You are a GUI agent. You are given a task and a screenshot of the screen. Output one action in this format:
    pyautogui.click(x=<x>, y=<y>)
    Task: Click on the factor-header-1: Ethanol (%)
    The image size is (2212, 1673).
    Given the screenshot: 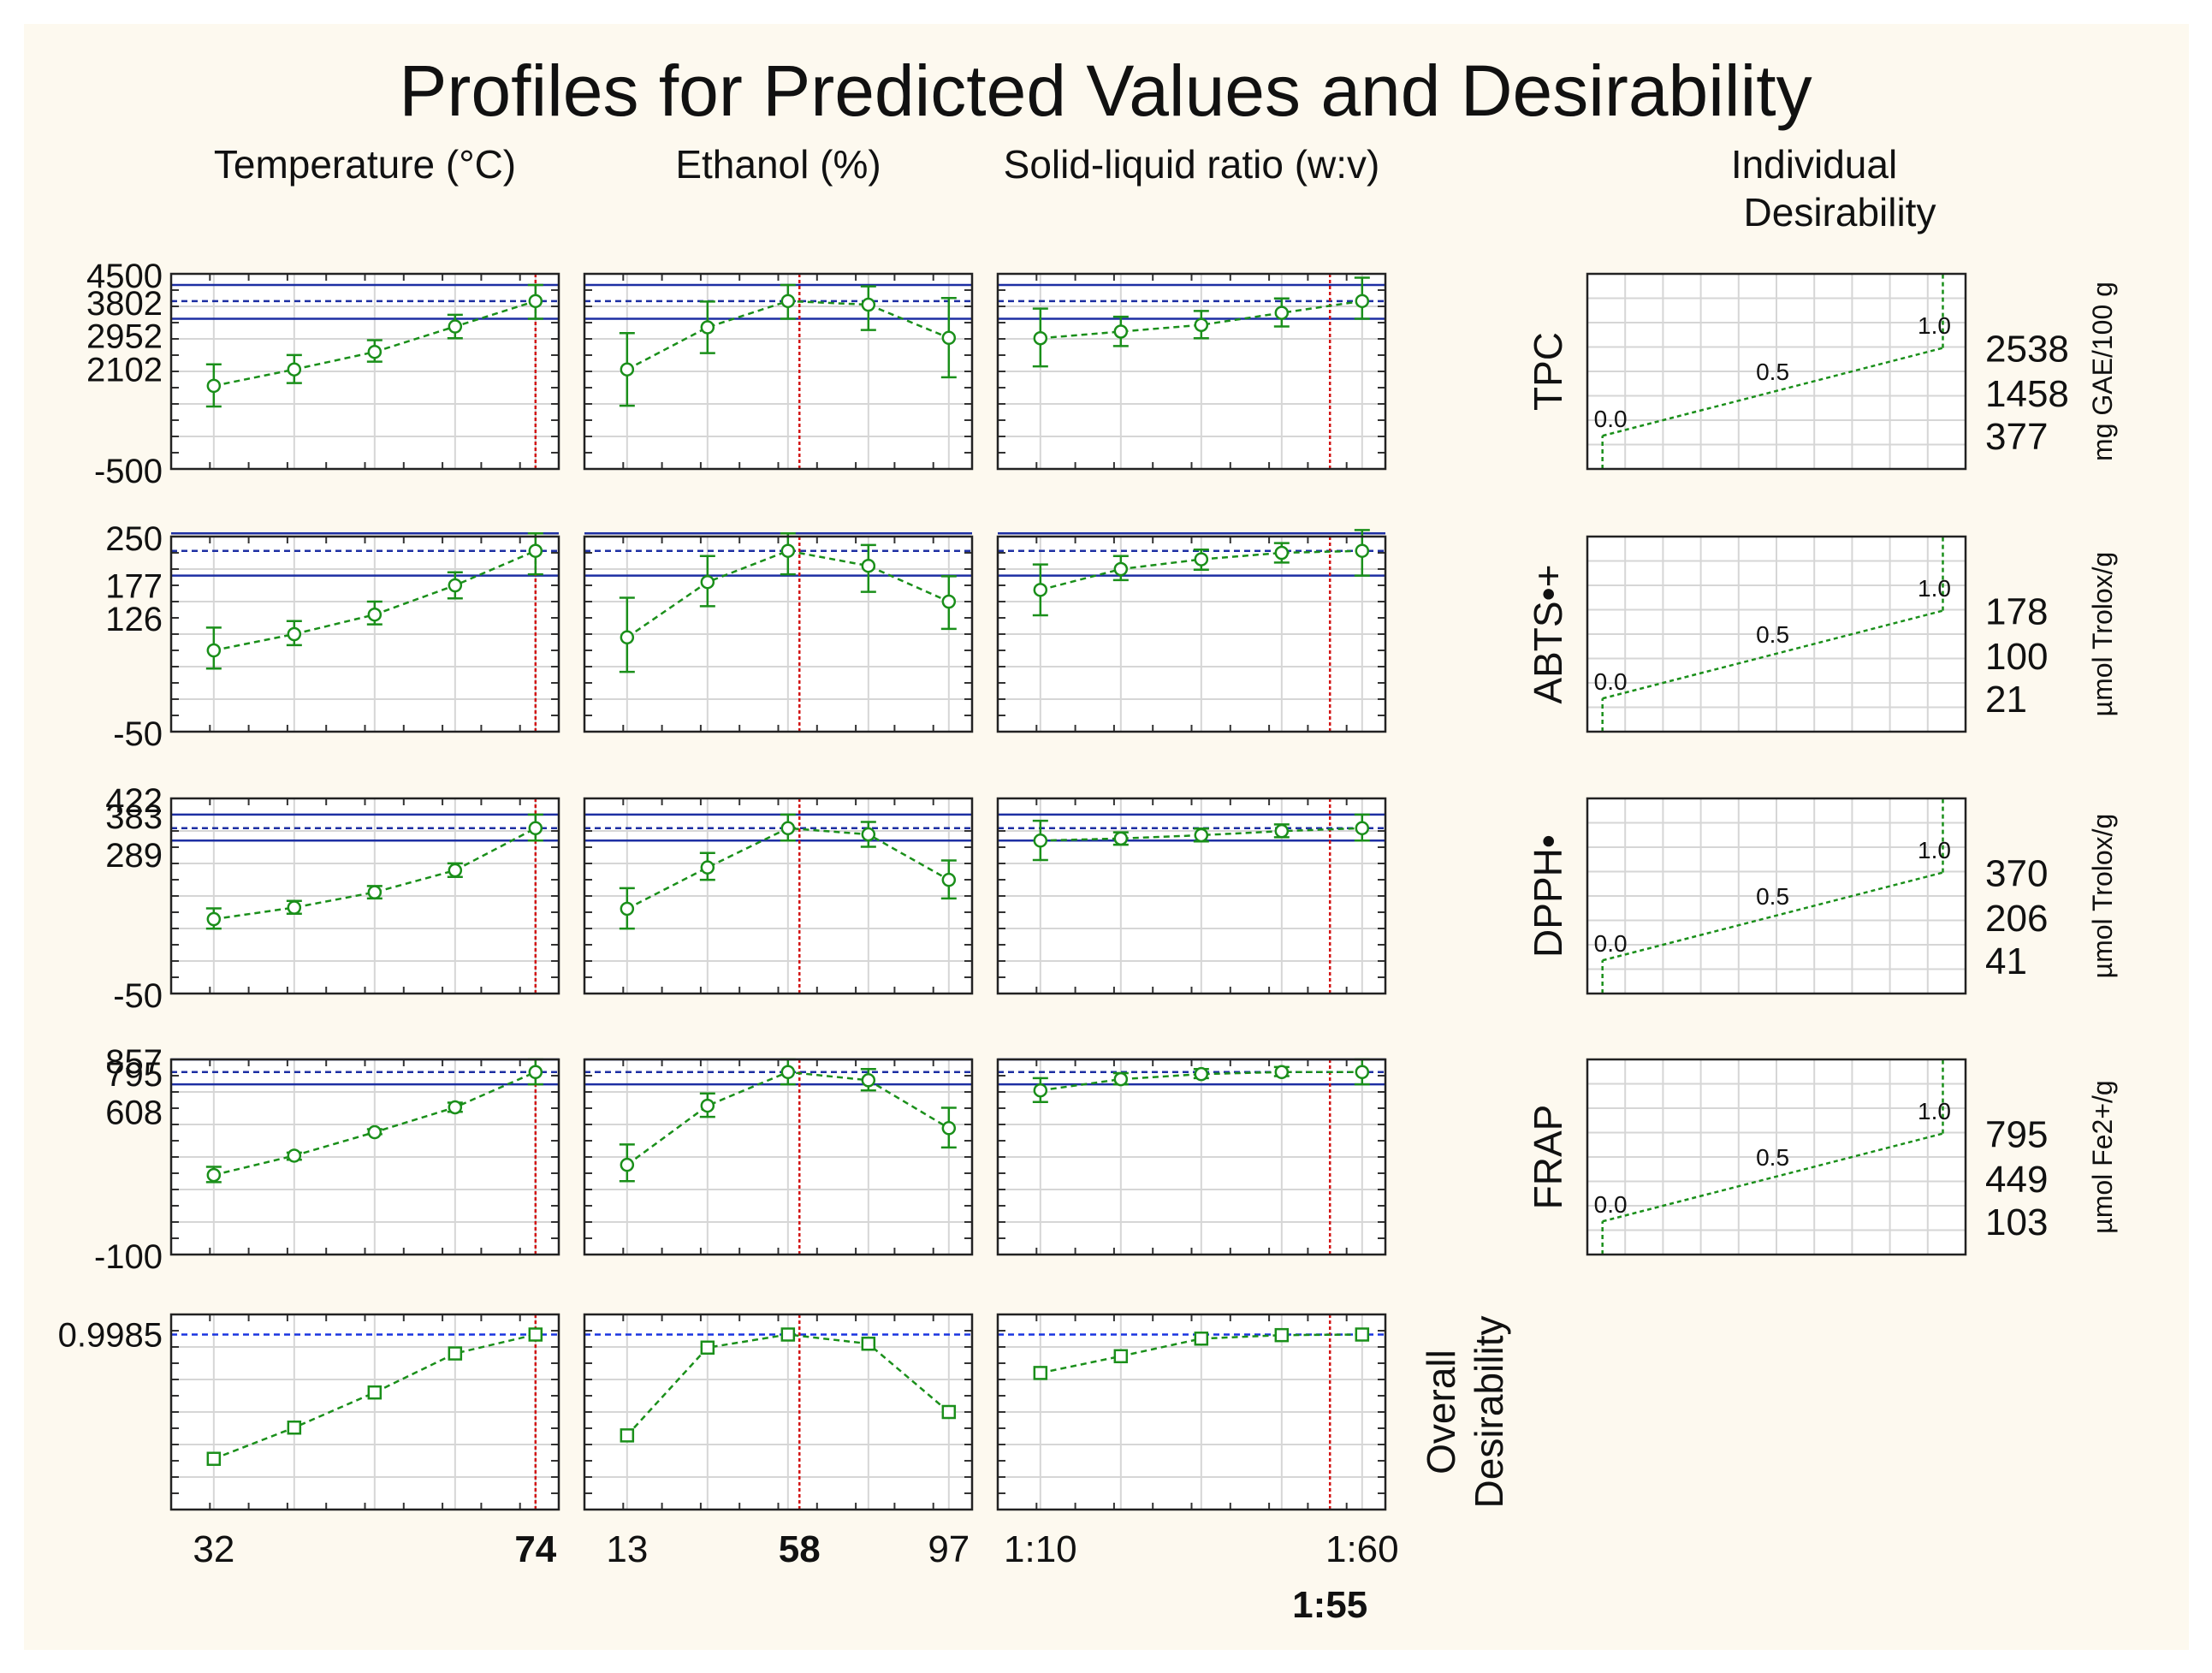 What is the action you would take?
    pyautogui.click(x=778, y=165)
    